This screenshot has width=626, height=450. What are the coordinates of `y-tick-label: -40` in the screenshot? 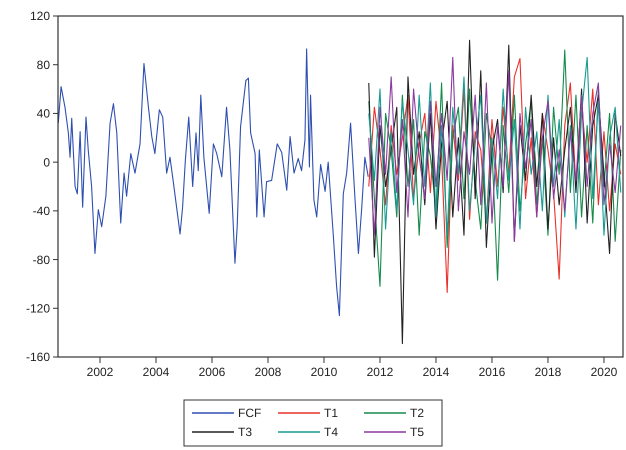 It's located at (41, 211).